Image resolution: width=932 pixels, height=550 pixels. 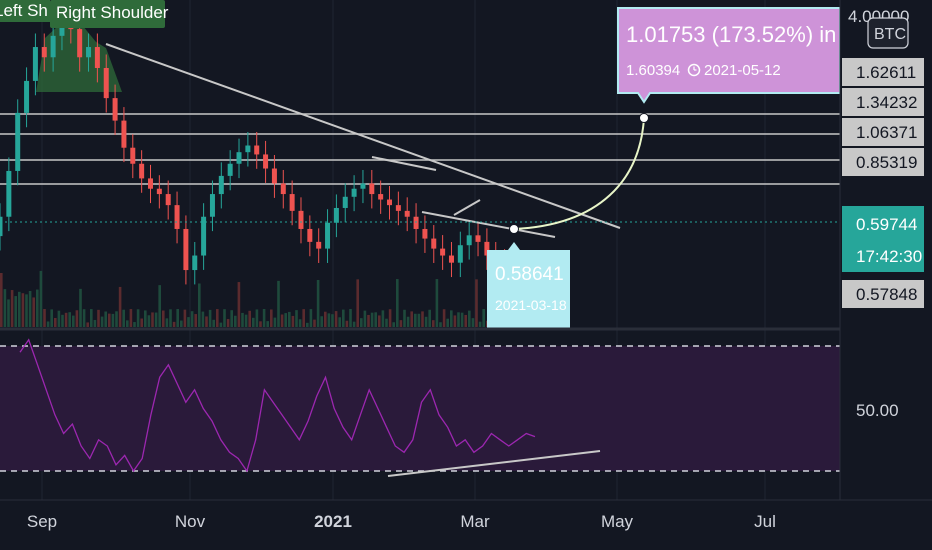 I want to click on low-price-text: 0.58641, so click(x=529, y=274).